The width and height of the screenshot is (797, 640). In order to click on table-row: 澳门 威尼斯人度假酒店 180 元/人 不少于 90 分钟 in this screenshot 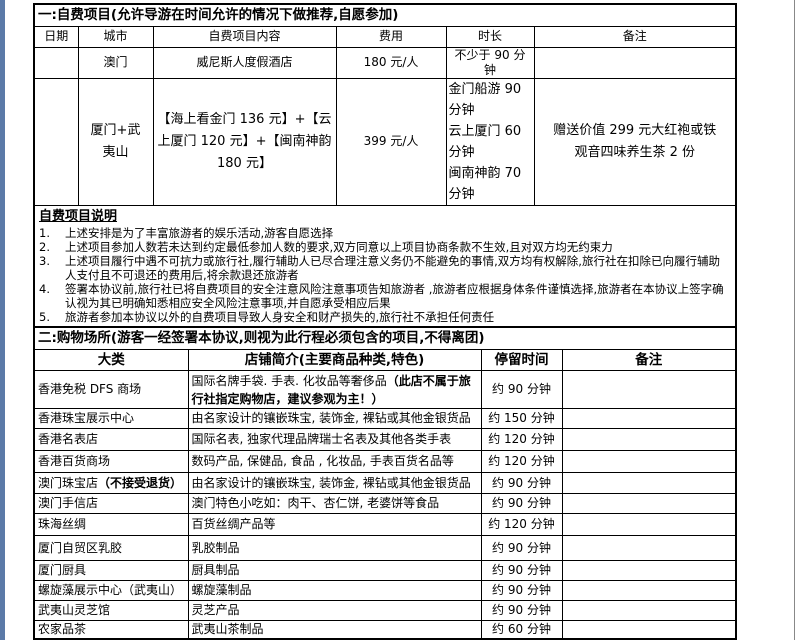, I will do `click(385, 62)`.